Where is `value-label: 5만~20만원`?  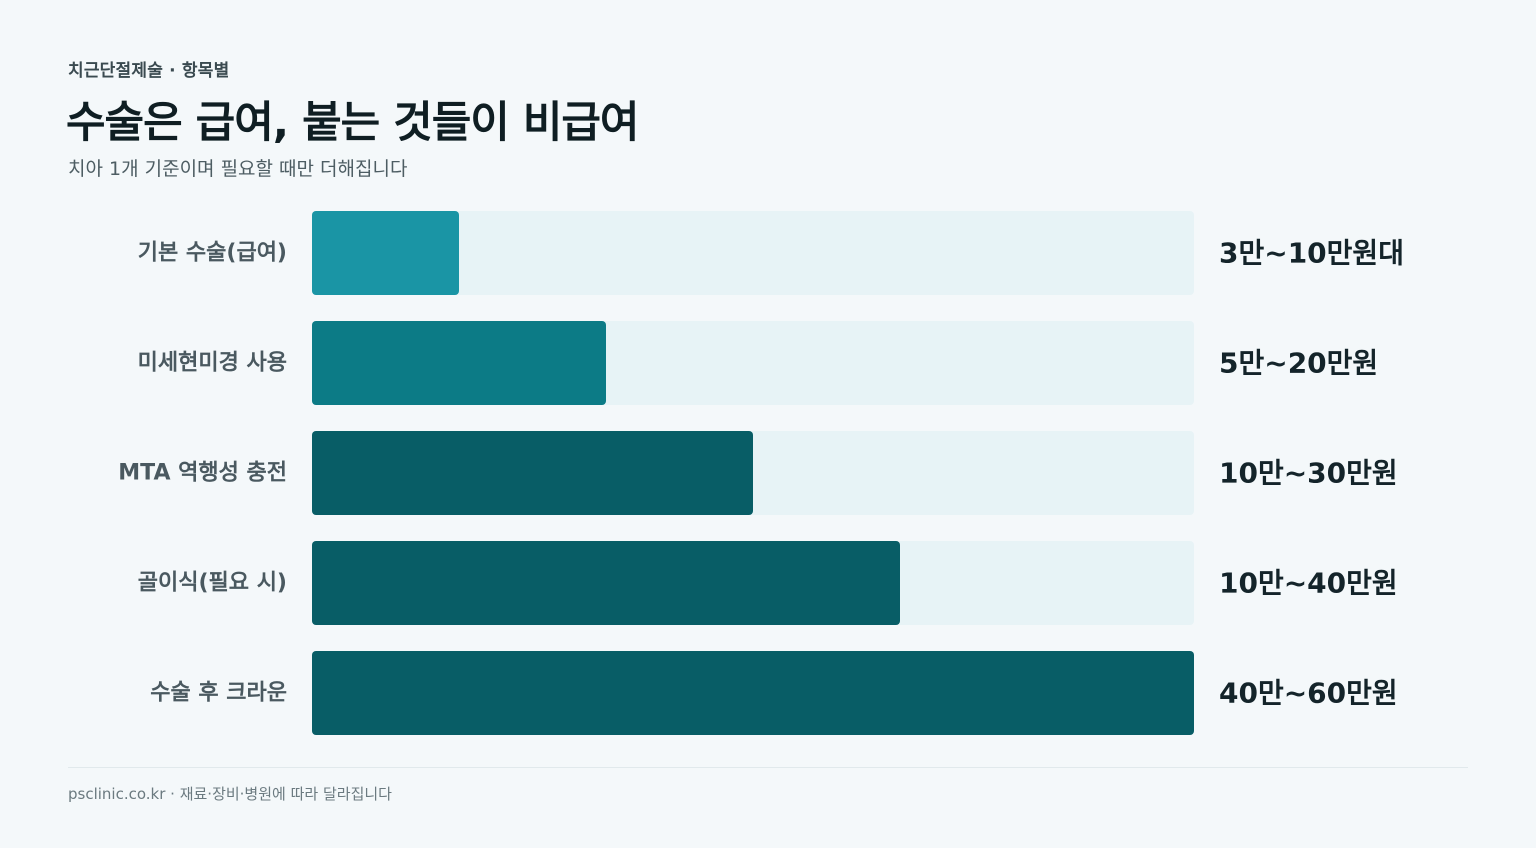
value-label: 5만~20만원 is located at coordinates (1298, 363).